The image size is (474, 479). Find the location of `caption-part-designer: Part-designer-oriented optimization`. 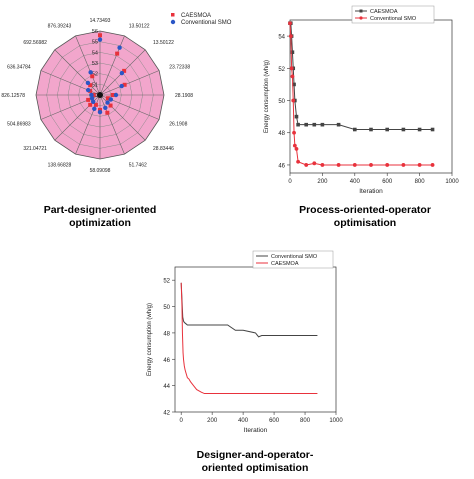

caption-part-designer: Part-designer-oriented optimization is located at coordinates (100, 217).